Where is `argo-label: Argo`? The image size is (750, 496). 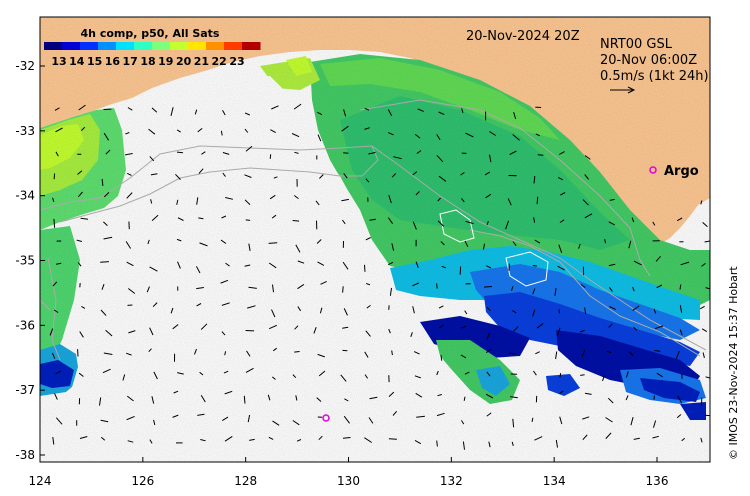
argo-label: Argo is located at coordinates (681, 171).